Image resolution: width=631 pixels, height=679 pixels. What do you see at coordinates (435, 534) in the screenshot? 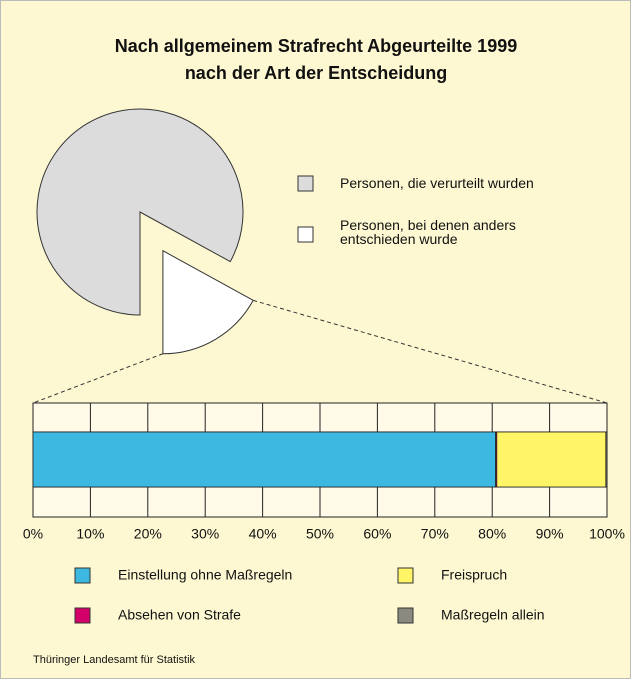
I see `x-tick-label: 70%` at bounding box center [435, 534].